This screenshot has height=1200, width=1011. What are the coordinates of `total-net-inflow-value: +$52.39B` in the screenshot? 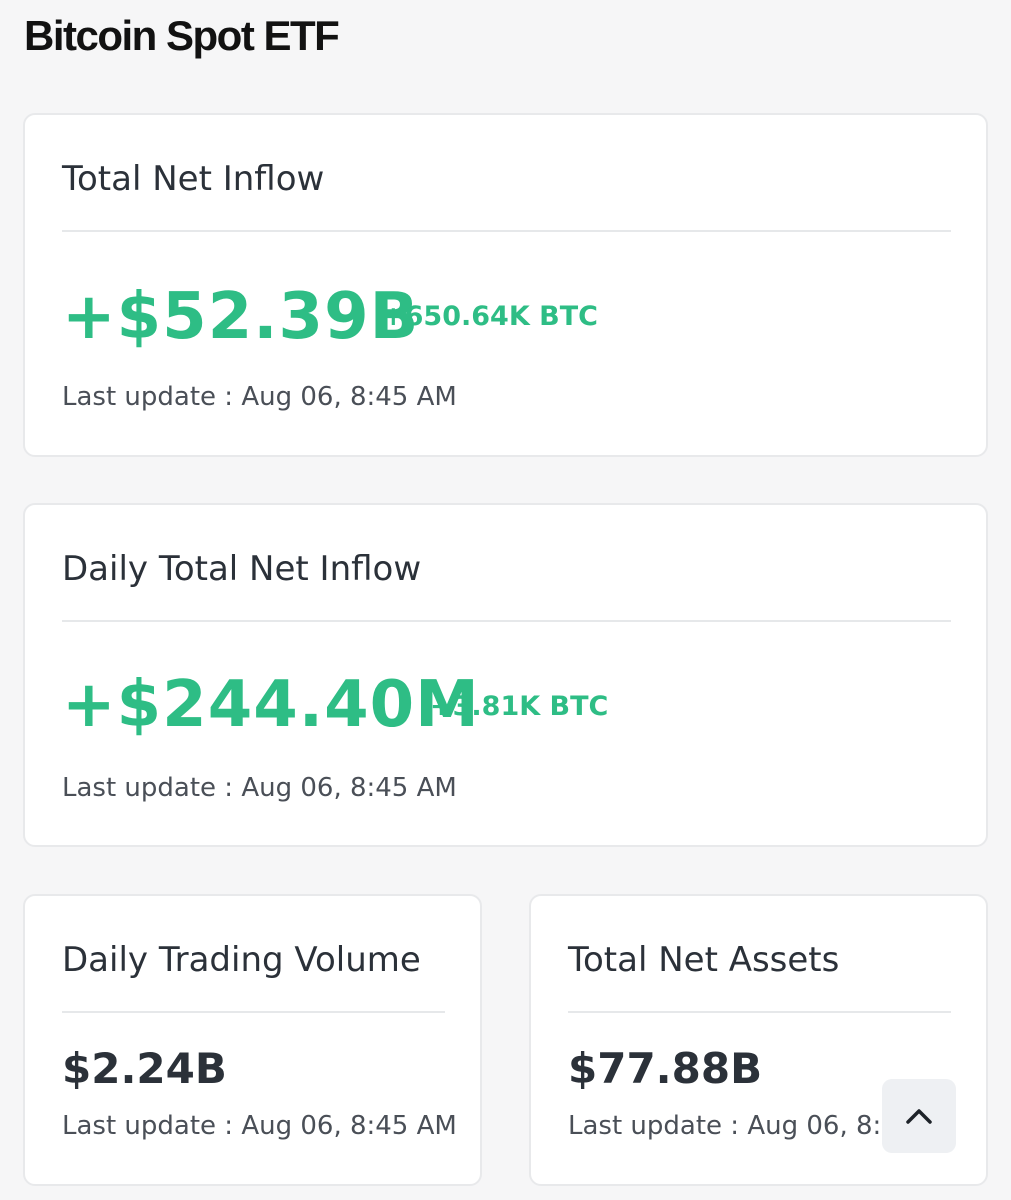 It's located at (241, 317).